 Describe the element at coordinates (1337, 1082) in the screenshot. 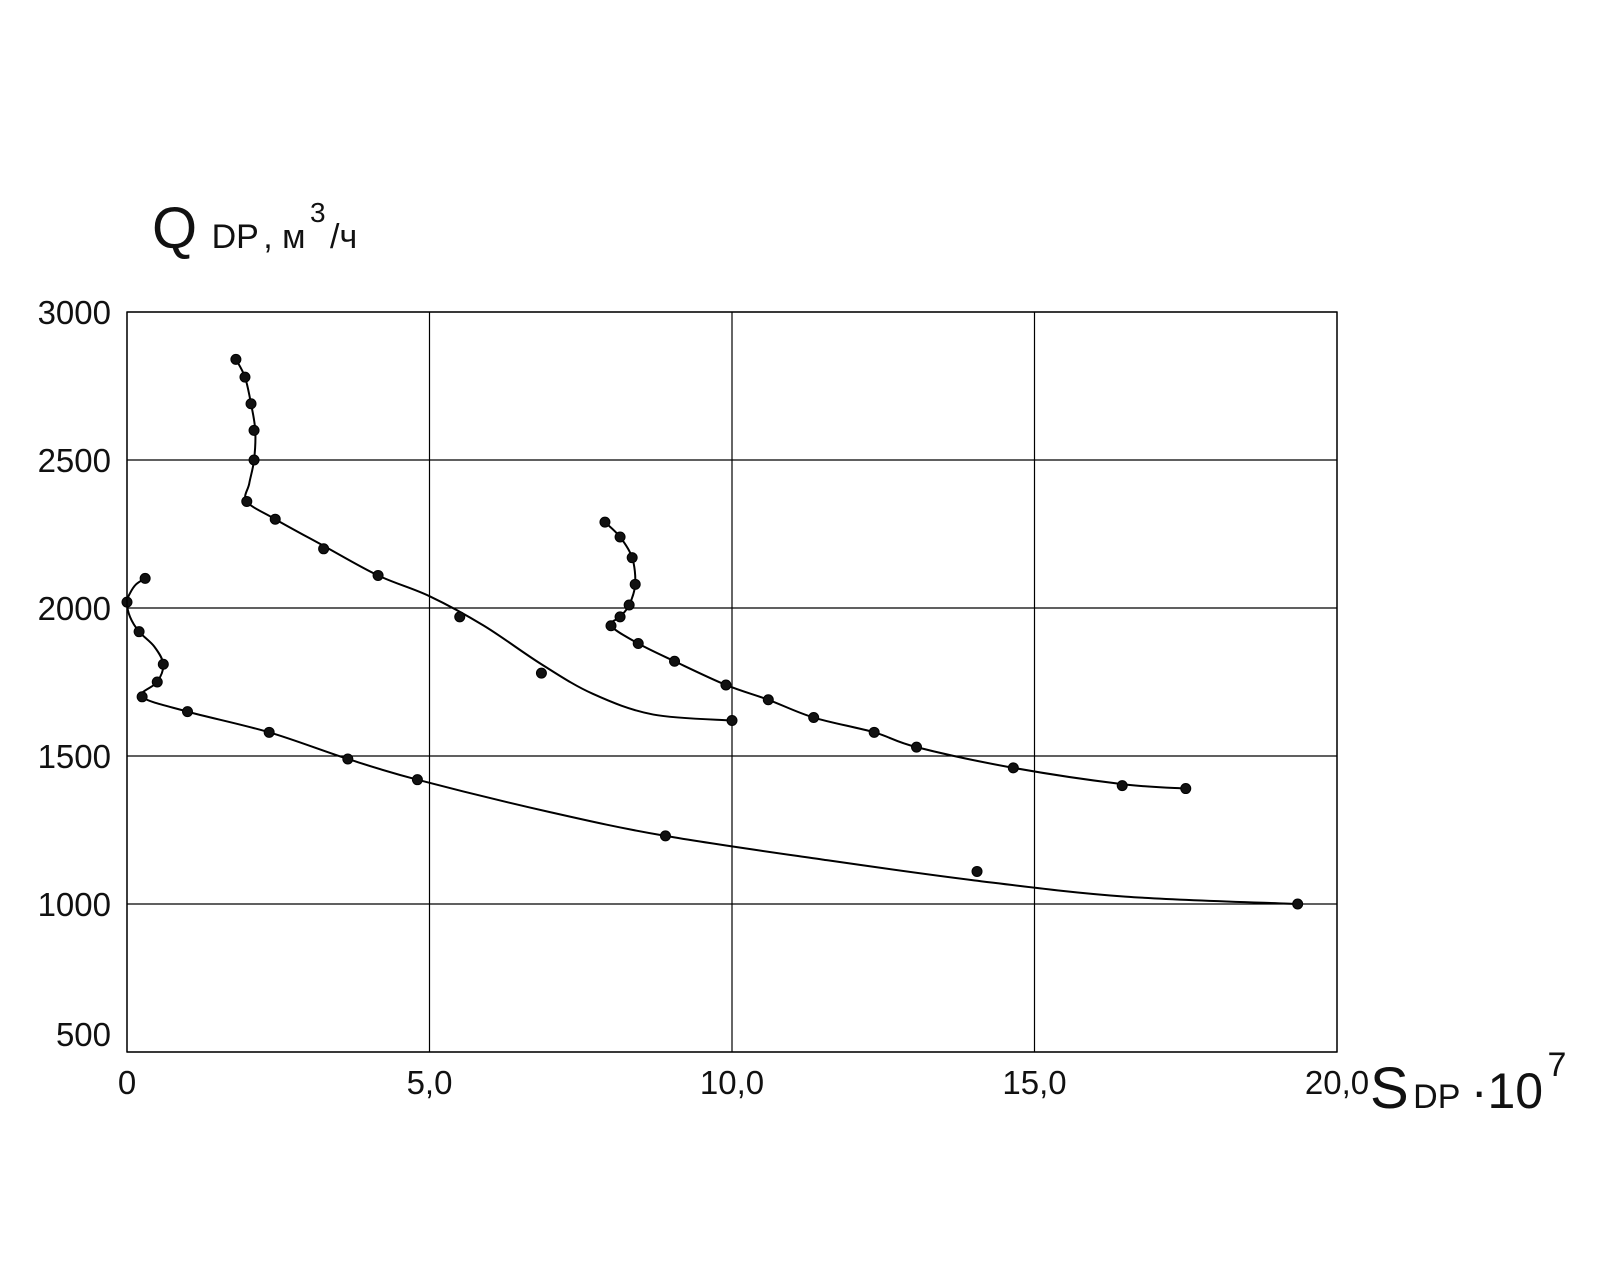

I see `x-tick-label-4: 20,0` at that location.